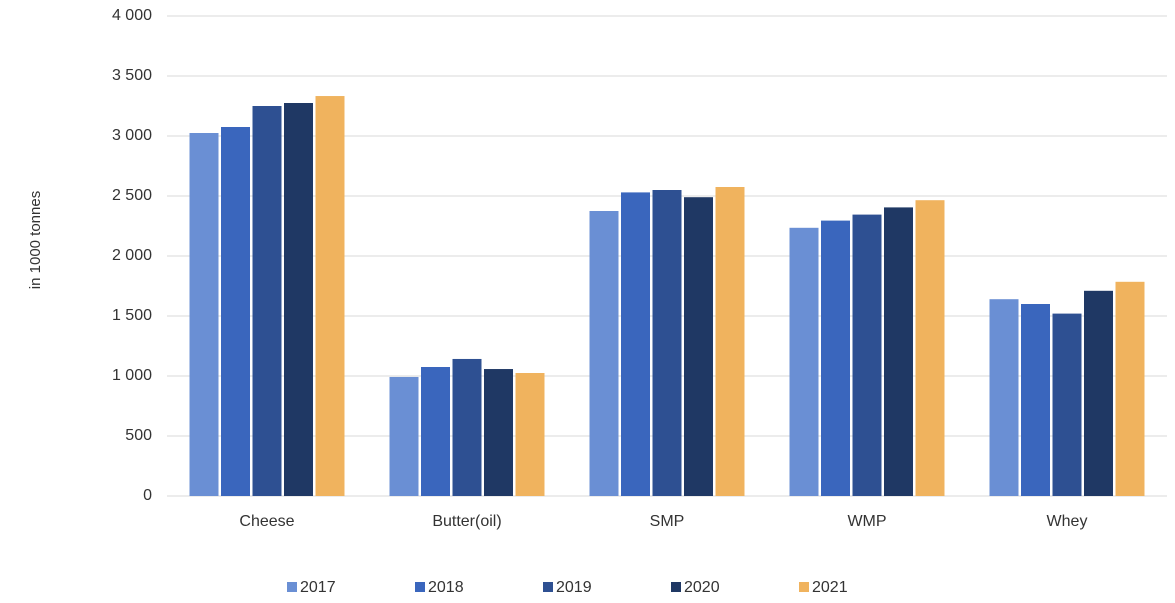 The width and height of the screenshot is (1175, 603). Describe the element at coordinates (132, 195) in the screenshot. I see `y-tick-label: 2 500` at that location.